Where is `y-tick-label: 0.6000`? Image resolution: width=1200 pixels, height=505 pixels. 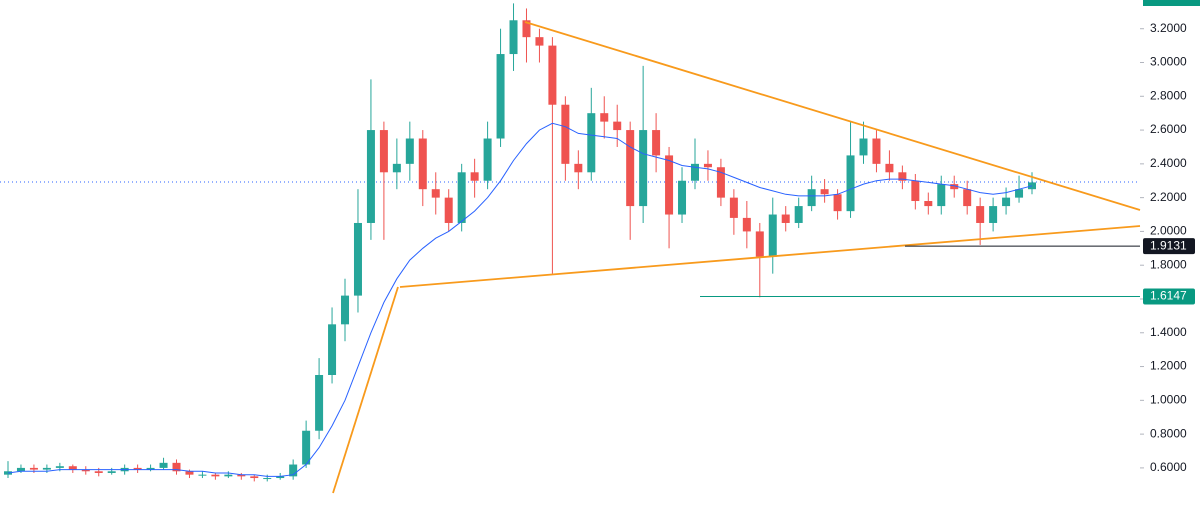 y-tick-label: 0.6000 is located at coordinates (1168, 467).